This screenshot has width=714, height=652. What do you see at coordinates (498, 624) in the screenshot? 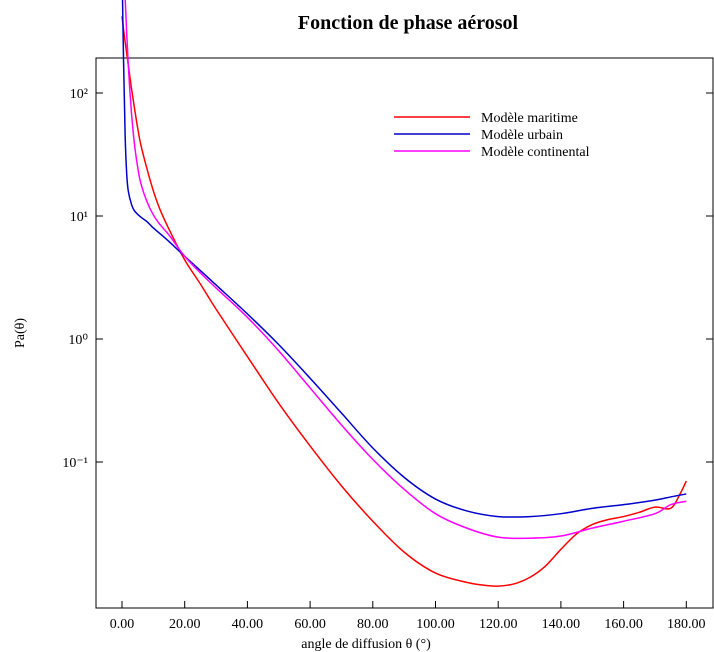
I see `x-tick-label: 120.00` at bounding box center [498, 624].